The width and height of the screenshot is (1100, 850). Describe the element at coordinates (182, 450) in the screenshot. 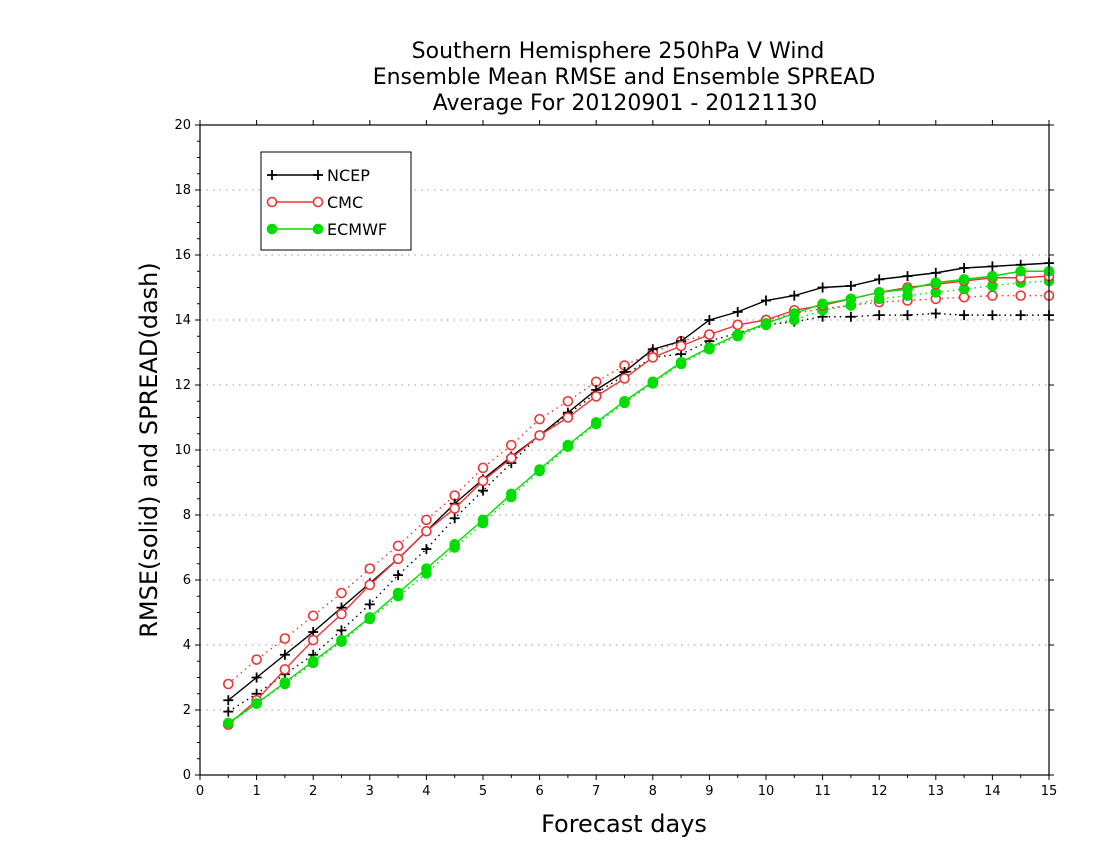

I see `y-tick-label: 10` at that location.